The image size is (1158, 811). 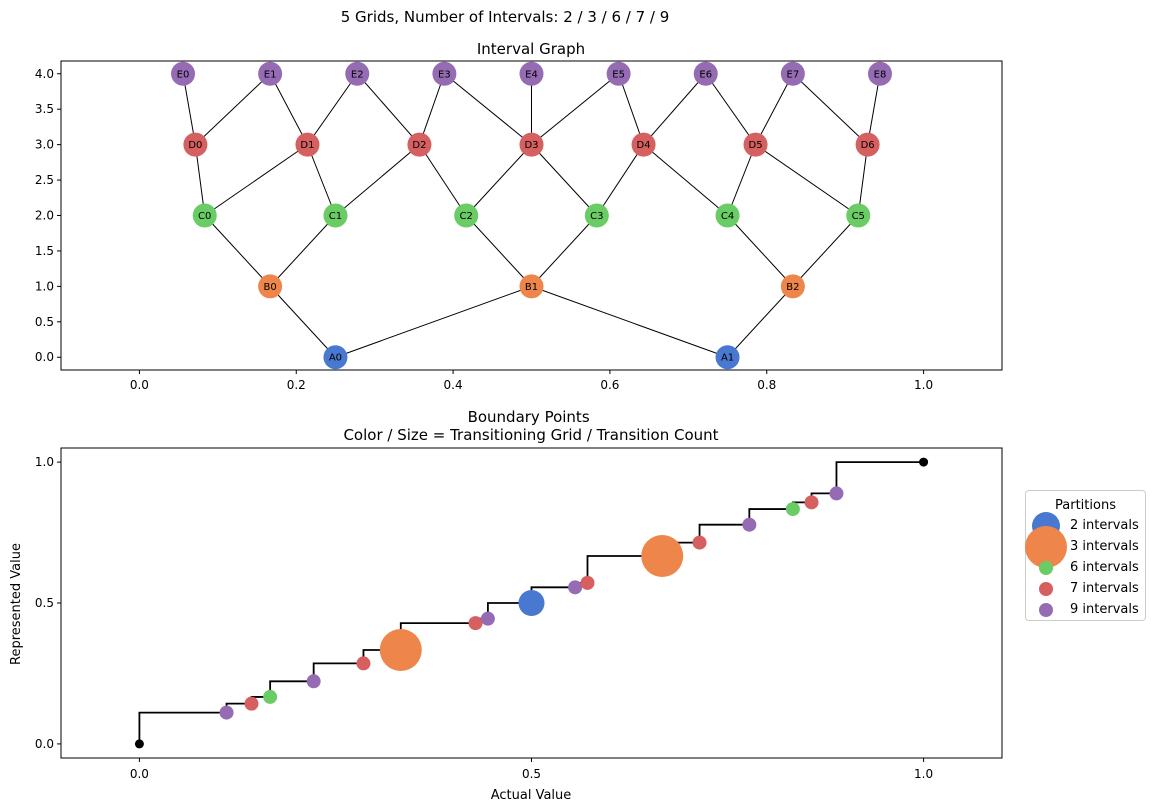 What do you see at coordinates (204, 216) in the screenshot?
I see `graph-node-label: C0` at bounding box center [204, 216].